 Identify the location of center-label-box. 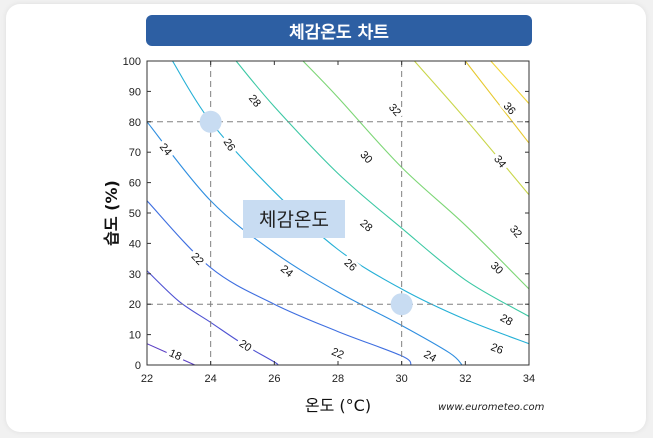
(294, 219).